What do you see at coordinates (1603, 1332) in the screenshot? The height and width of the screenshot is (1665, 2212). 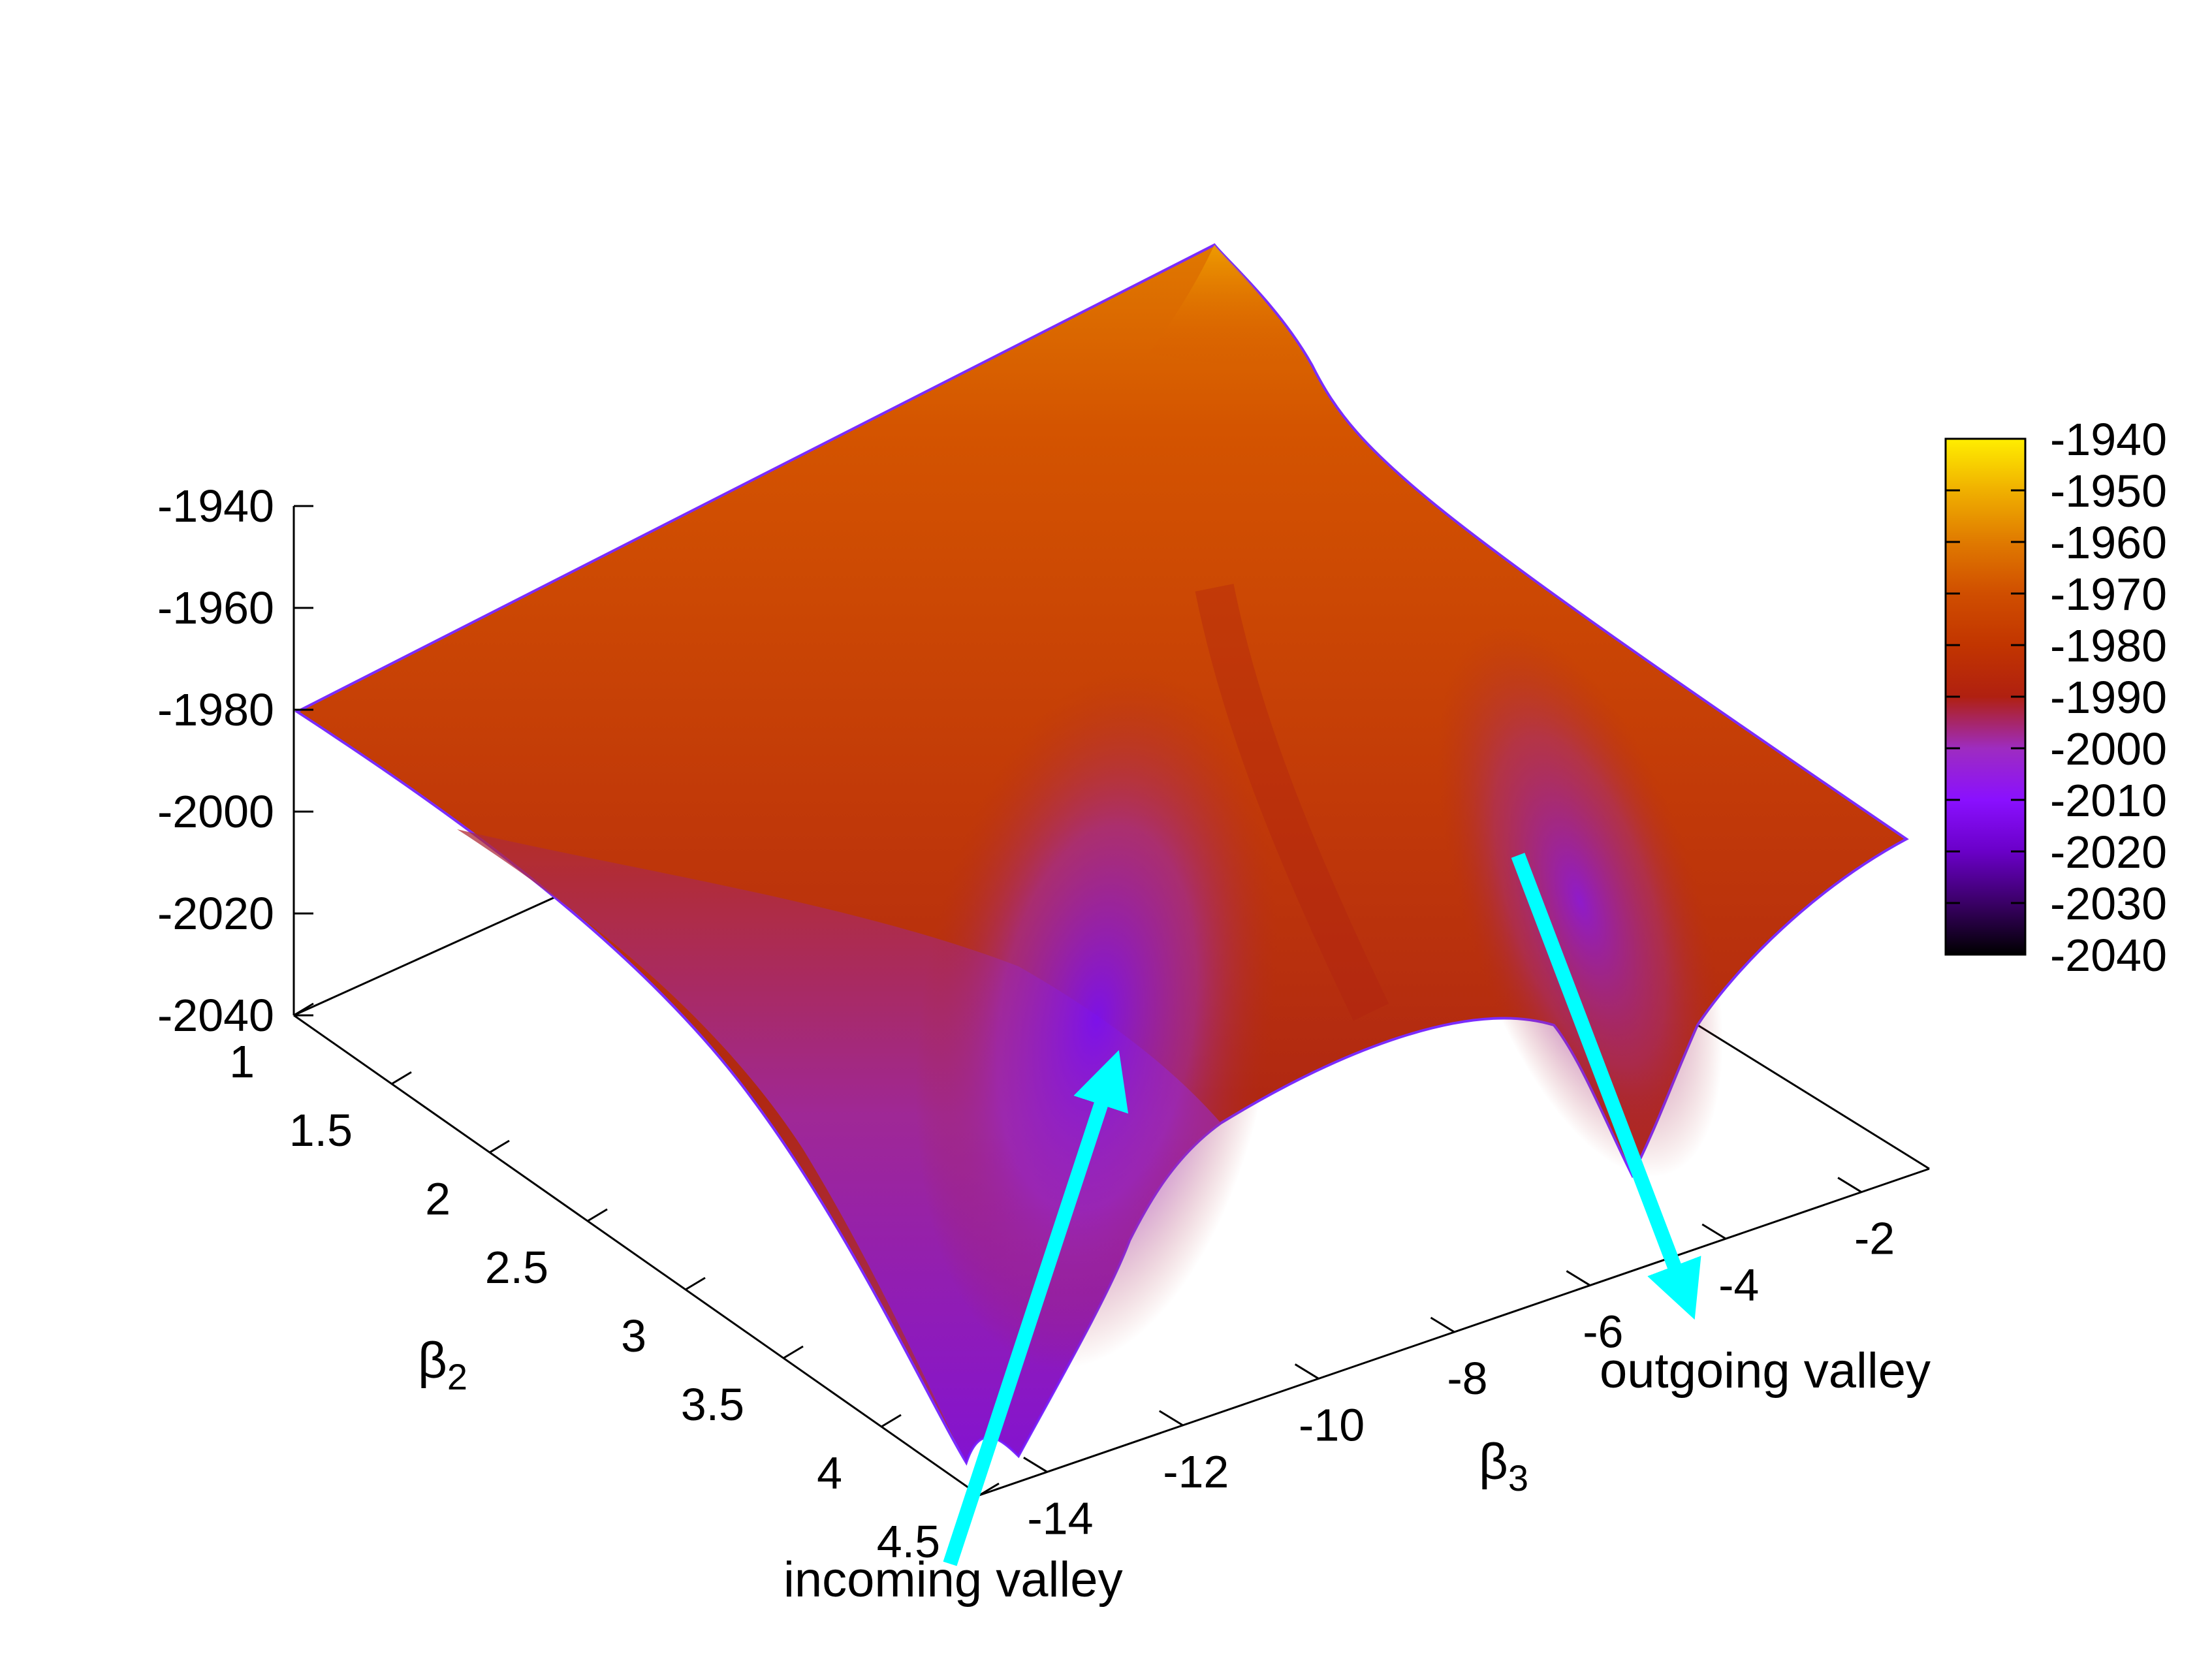 I see `x-tick-label: -6` at bounding box center [1603, 1332].